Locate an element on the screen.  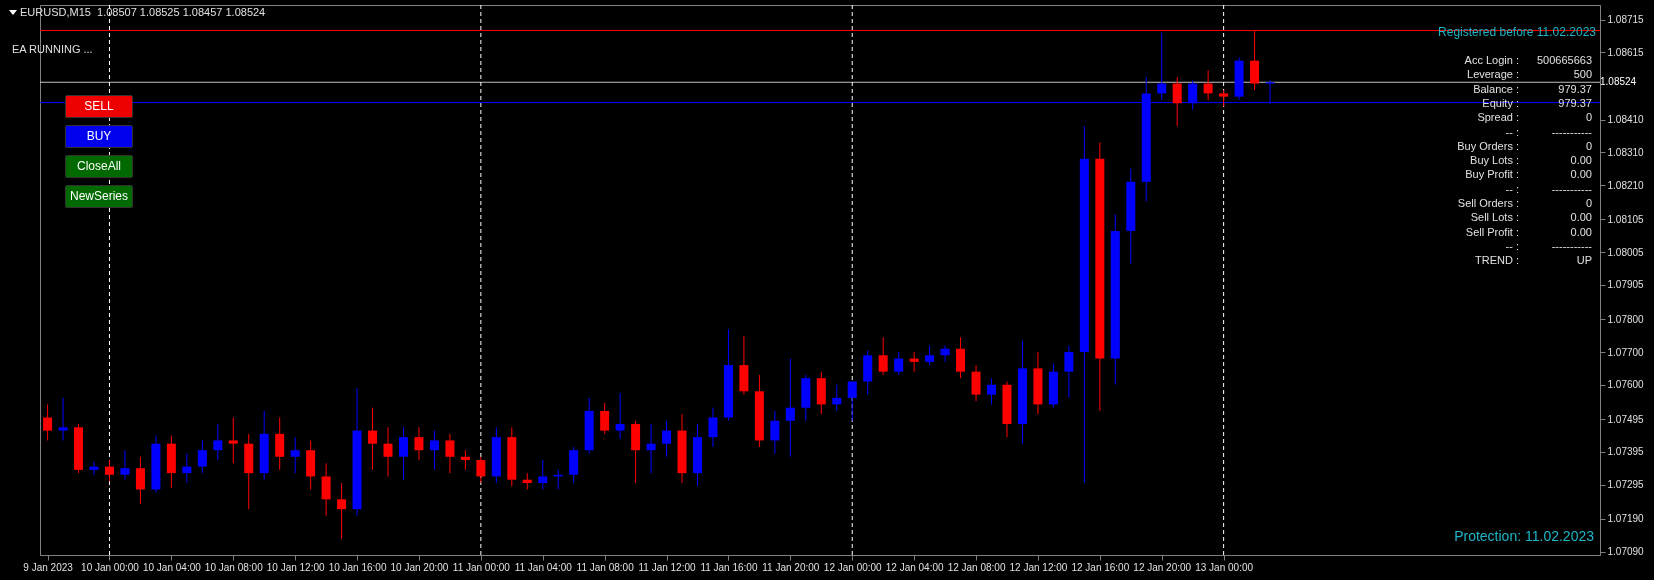
y-tick-label: 1.08105 is located at coordinates (1626, 219).